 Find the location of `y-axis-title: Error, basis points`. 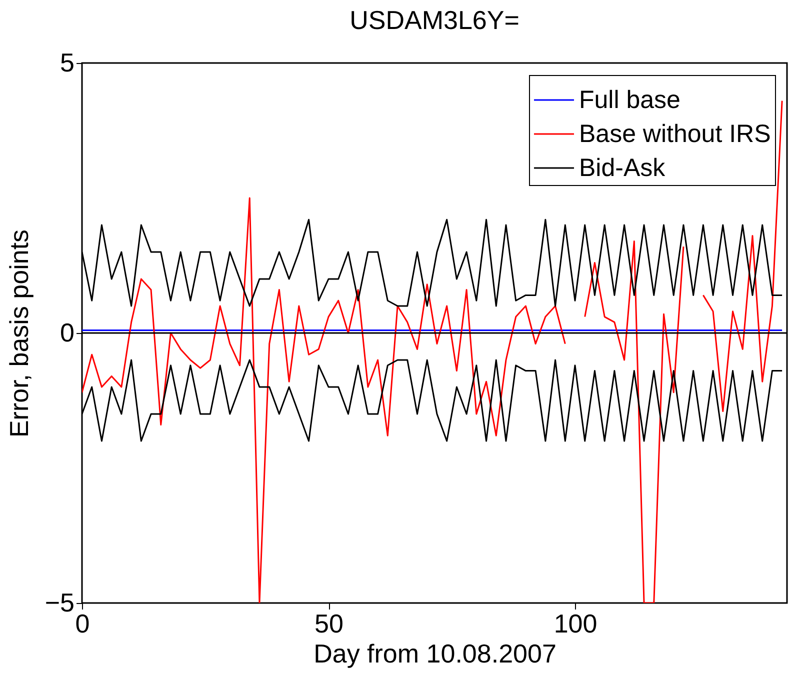

y-axis-title: Error, basis points is located at coordinates (19, 333).